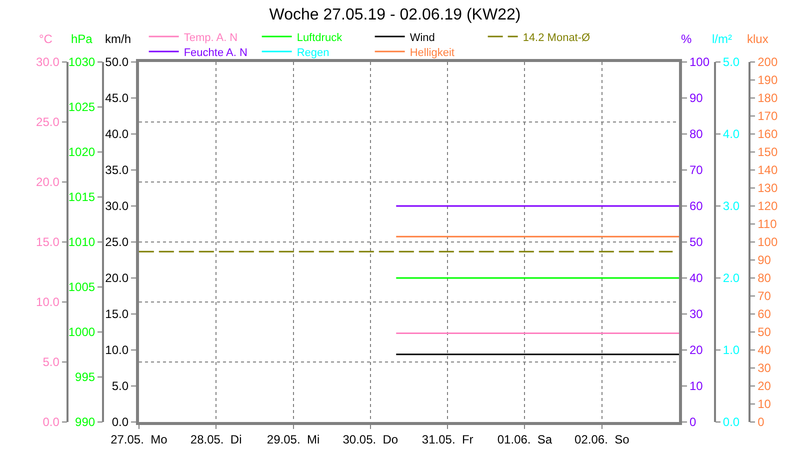 This screenshot has height=460, width=790. What do you see at coordinates (117, 206) in the screenshot?
I see `y-tick-label: 30.0` at bounding box center [117, 206].